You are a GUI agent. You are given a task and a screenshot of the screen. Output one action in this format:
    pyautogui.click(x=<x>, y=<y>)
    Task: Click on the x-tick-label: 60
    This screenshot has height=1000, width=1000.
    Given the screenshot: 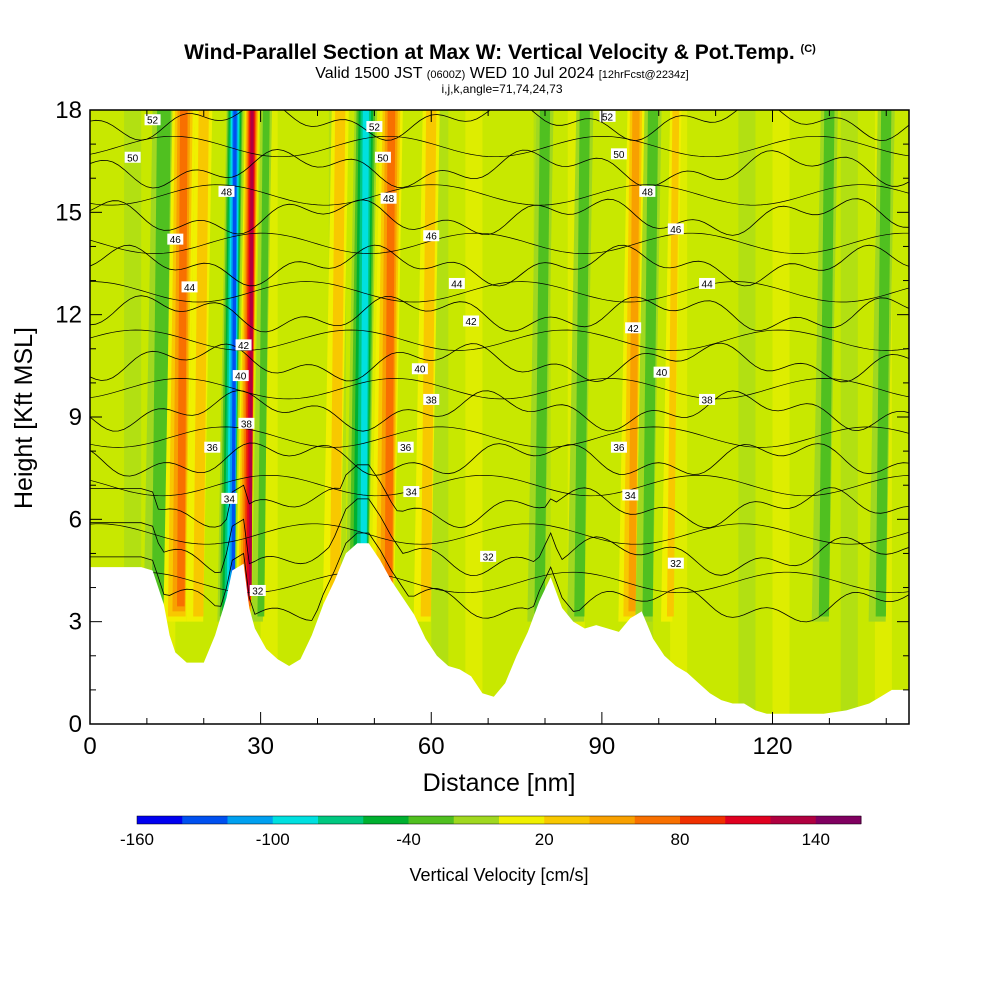 What is the action you would take?
    pyautogui.click(x=431, y=746)
    